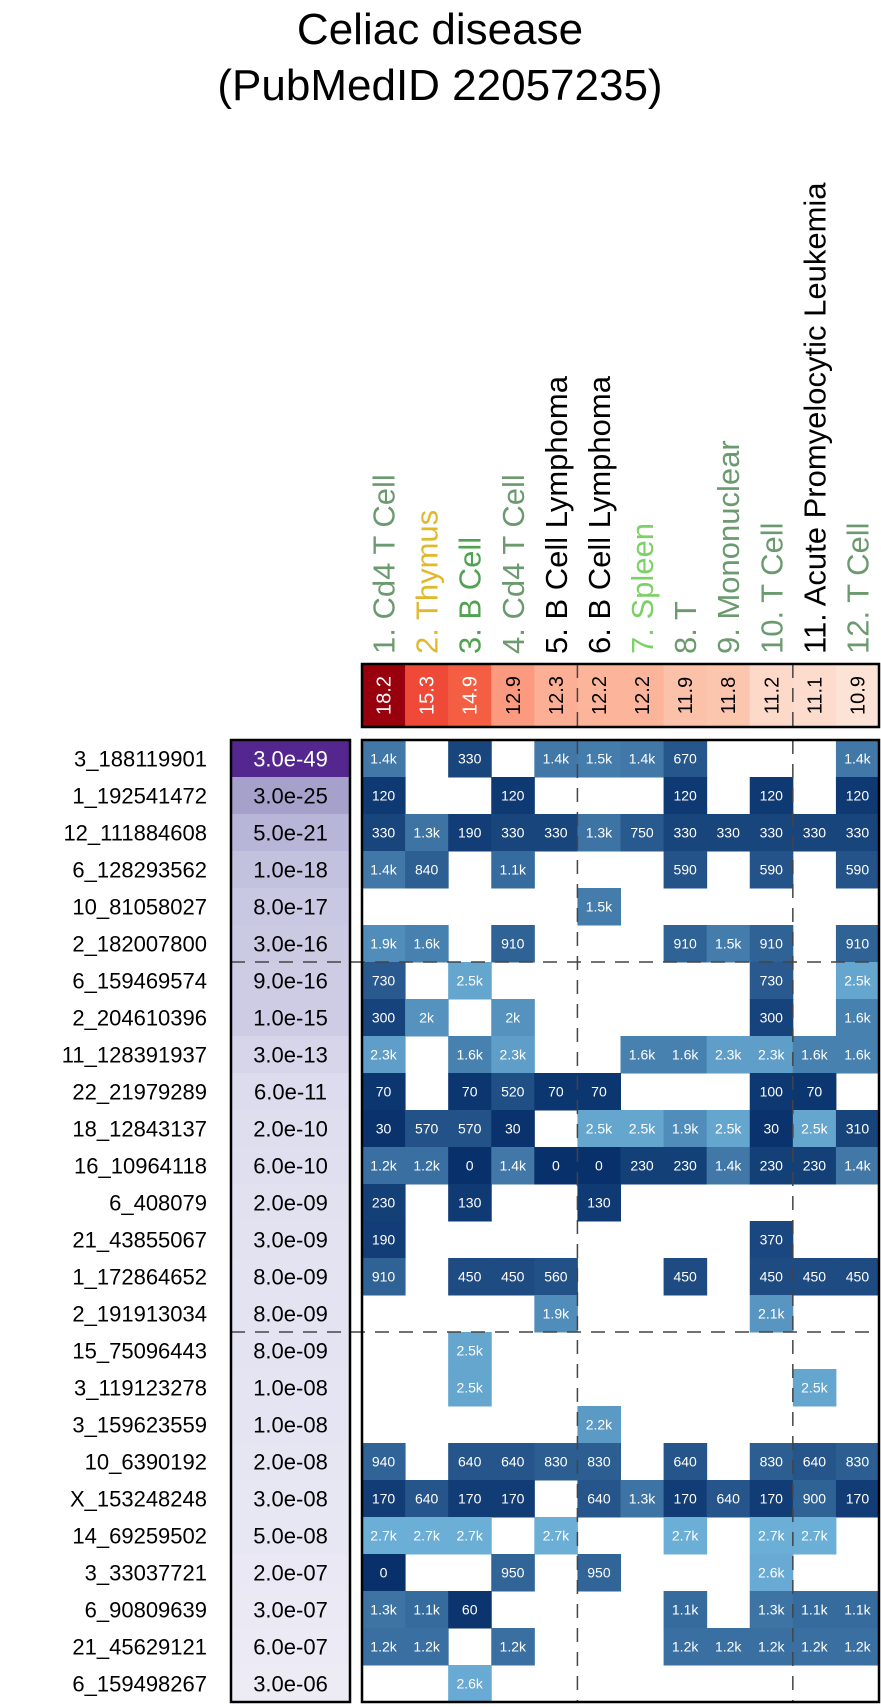 The width and height of the screenshot is (881, 1707). What do you see at coordinates (556, 514) in the screenshot?
I see `column-label: 5. B Cell Lymphoma` at bounding box center [556, 514].